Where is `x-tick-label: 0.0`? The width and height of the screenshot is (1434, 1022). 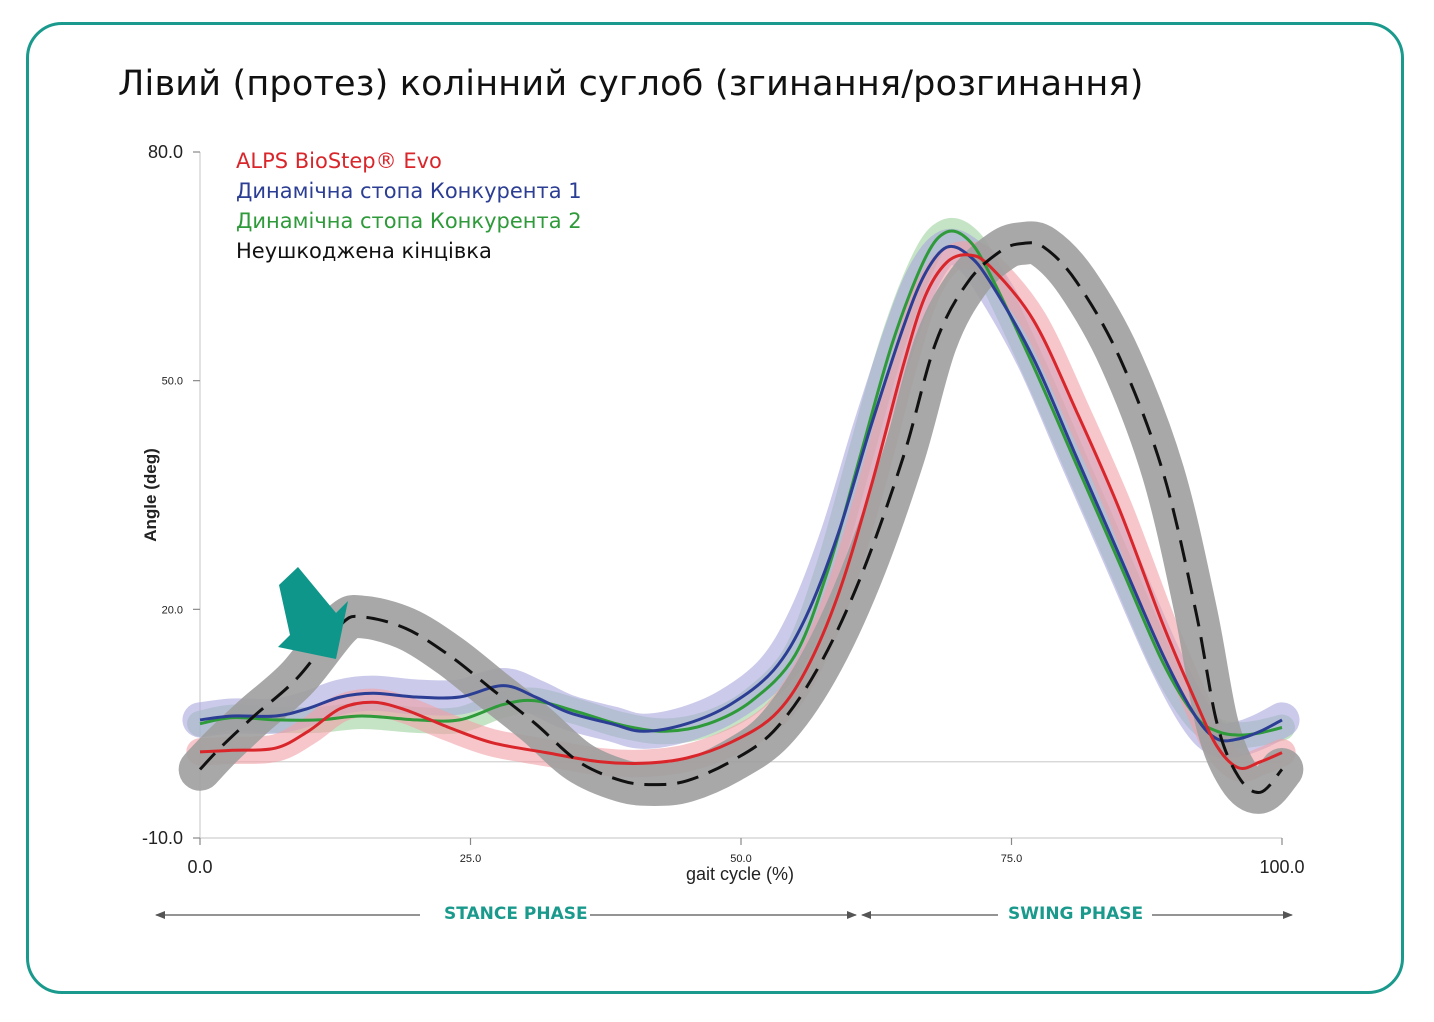 x-tick-label: 0.0 is located at coordinates (199, 867).